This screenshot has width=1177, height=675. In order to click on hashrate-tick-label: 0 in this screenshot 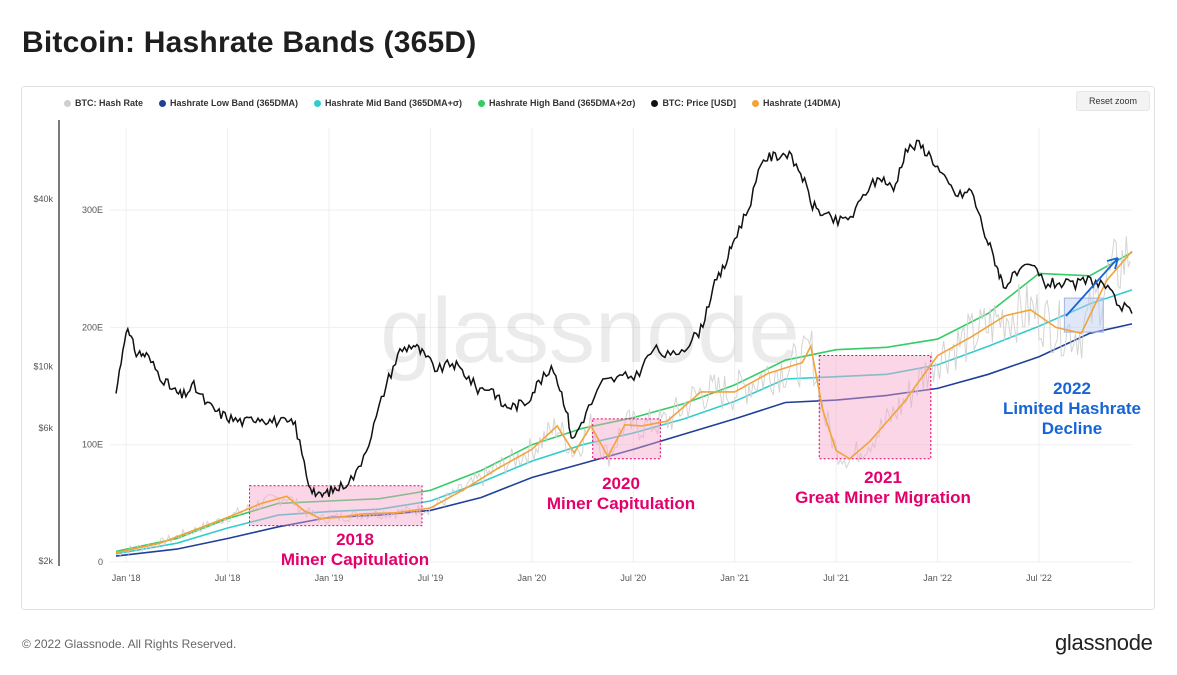, I will do `click(100, 562)`.